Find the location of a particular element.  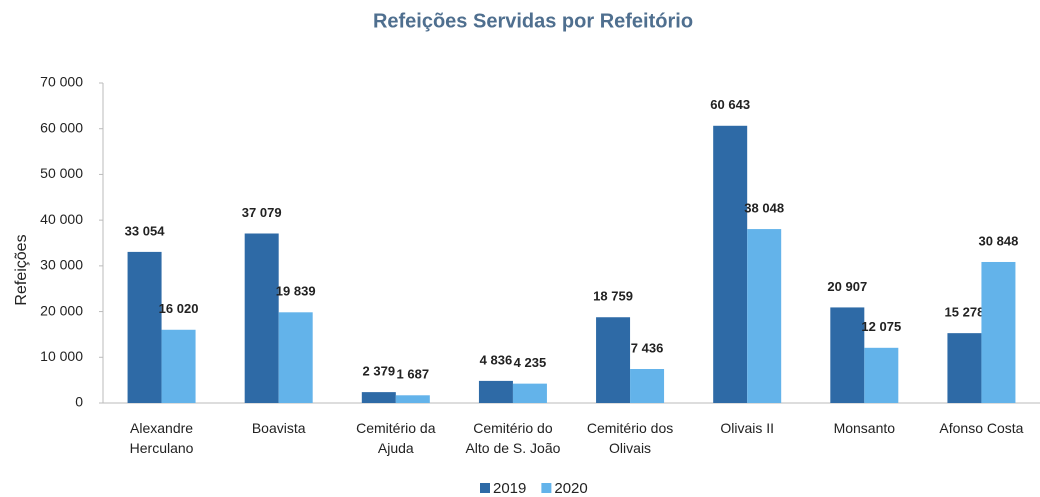

y-tick-label: 70 000 is located at coordinates (61, 82).